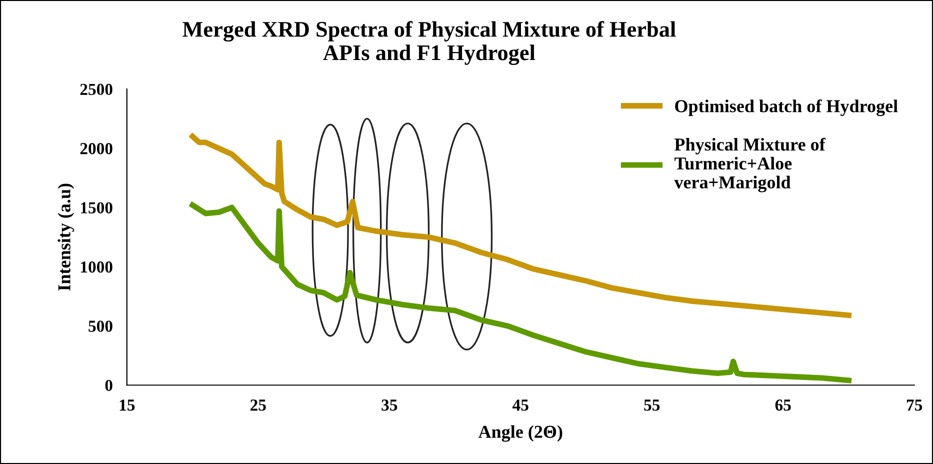 The height and width of the screenshot is (464, 933). What do you see at coordinates (914, 405) in the screenshot?
I see `x-tick-label: 75` at bounding box center [914, 405].